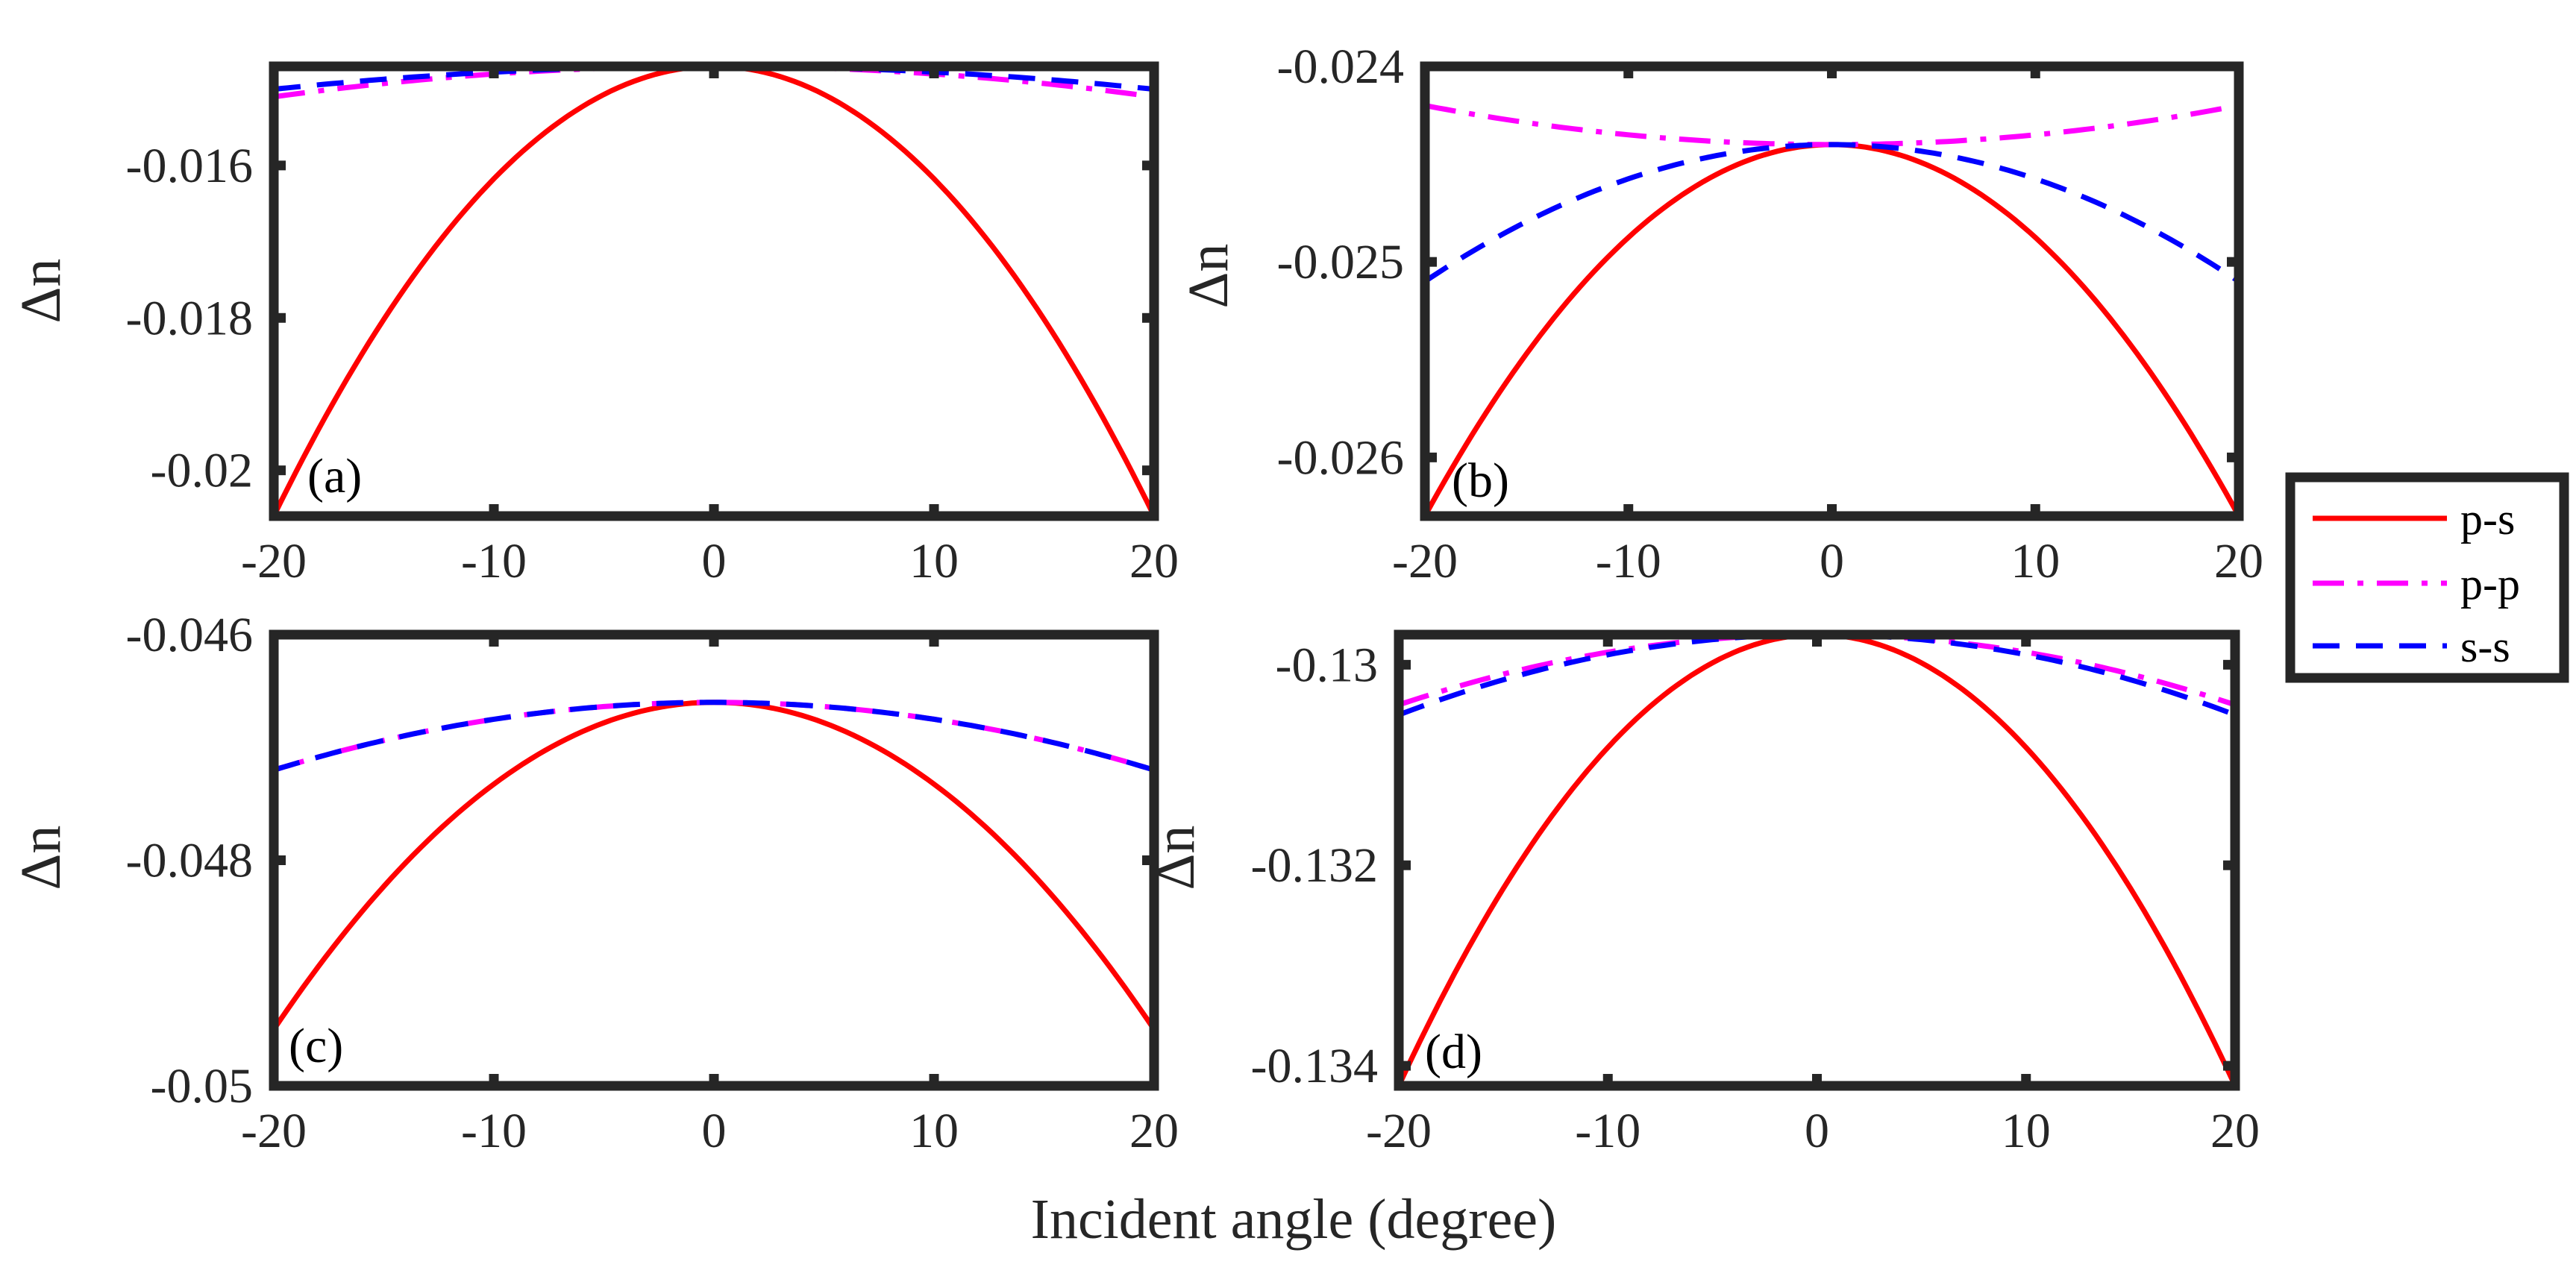 Image resolution: width=2576 pixels, height=1282 pixels. I want to click on panel-label: (c), so click(316, 1046).